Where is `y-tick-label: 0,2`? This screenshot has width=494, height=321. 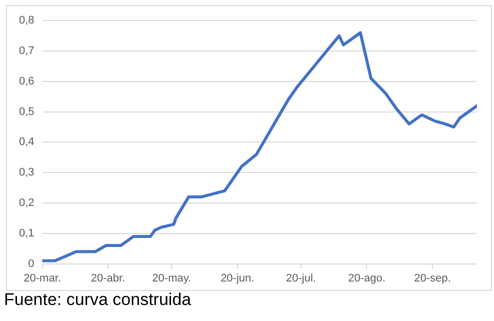
y-tick-label: 0,2 is located at coordinates (26, 203).